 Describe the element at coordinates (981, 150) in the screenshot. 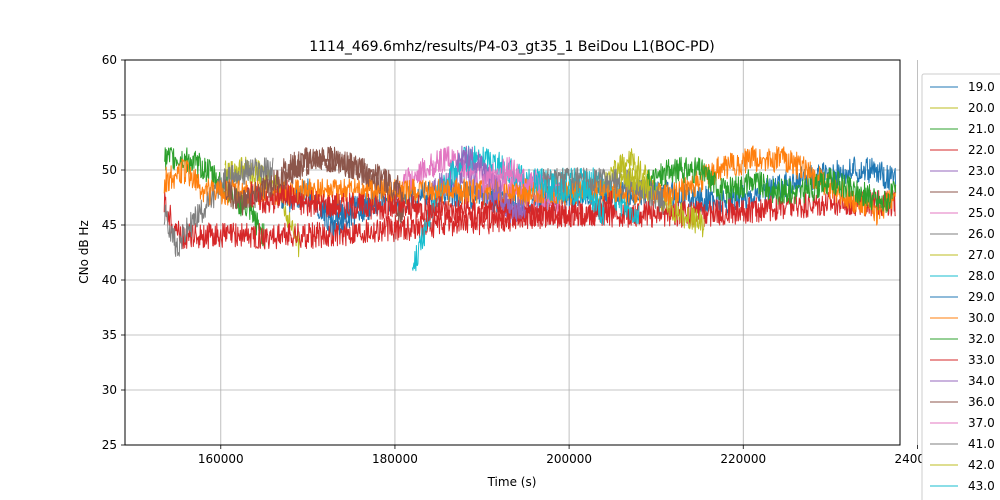

I see `legend-label: 22.0` at that location.